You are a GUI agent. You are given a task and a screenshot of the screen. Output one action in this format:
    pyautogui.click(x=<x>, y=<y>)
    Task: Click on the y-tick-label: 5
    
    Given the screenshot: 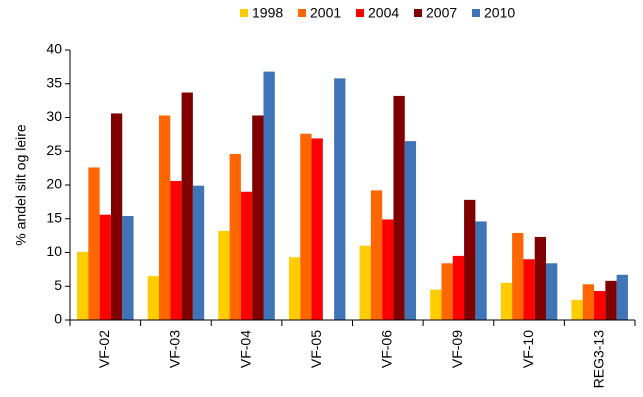 What is the action you would take?
    pyautogui.click(x=58, y=285)
    